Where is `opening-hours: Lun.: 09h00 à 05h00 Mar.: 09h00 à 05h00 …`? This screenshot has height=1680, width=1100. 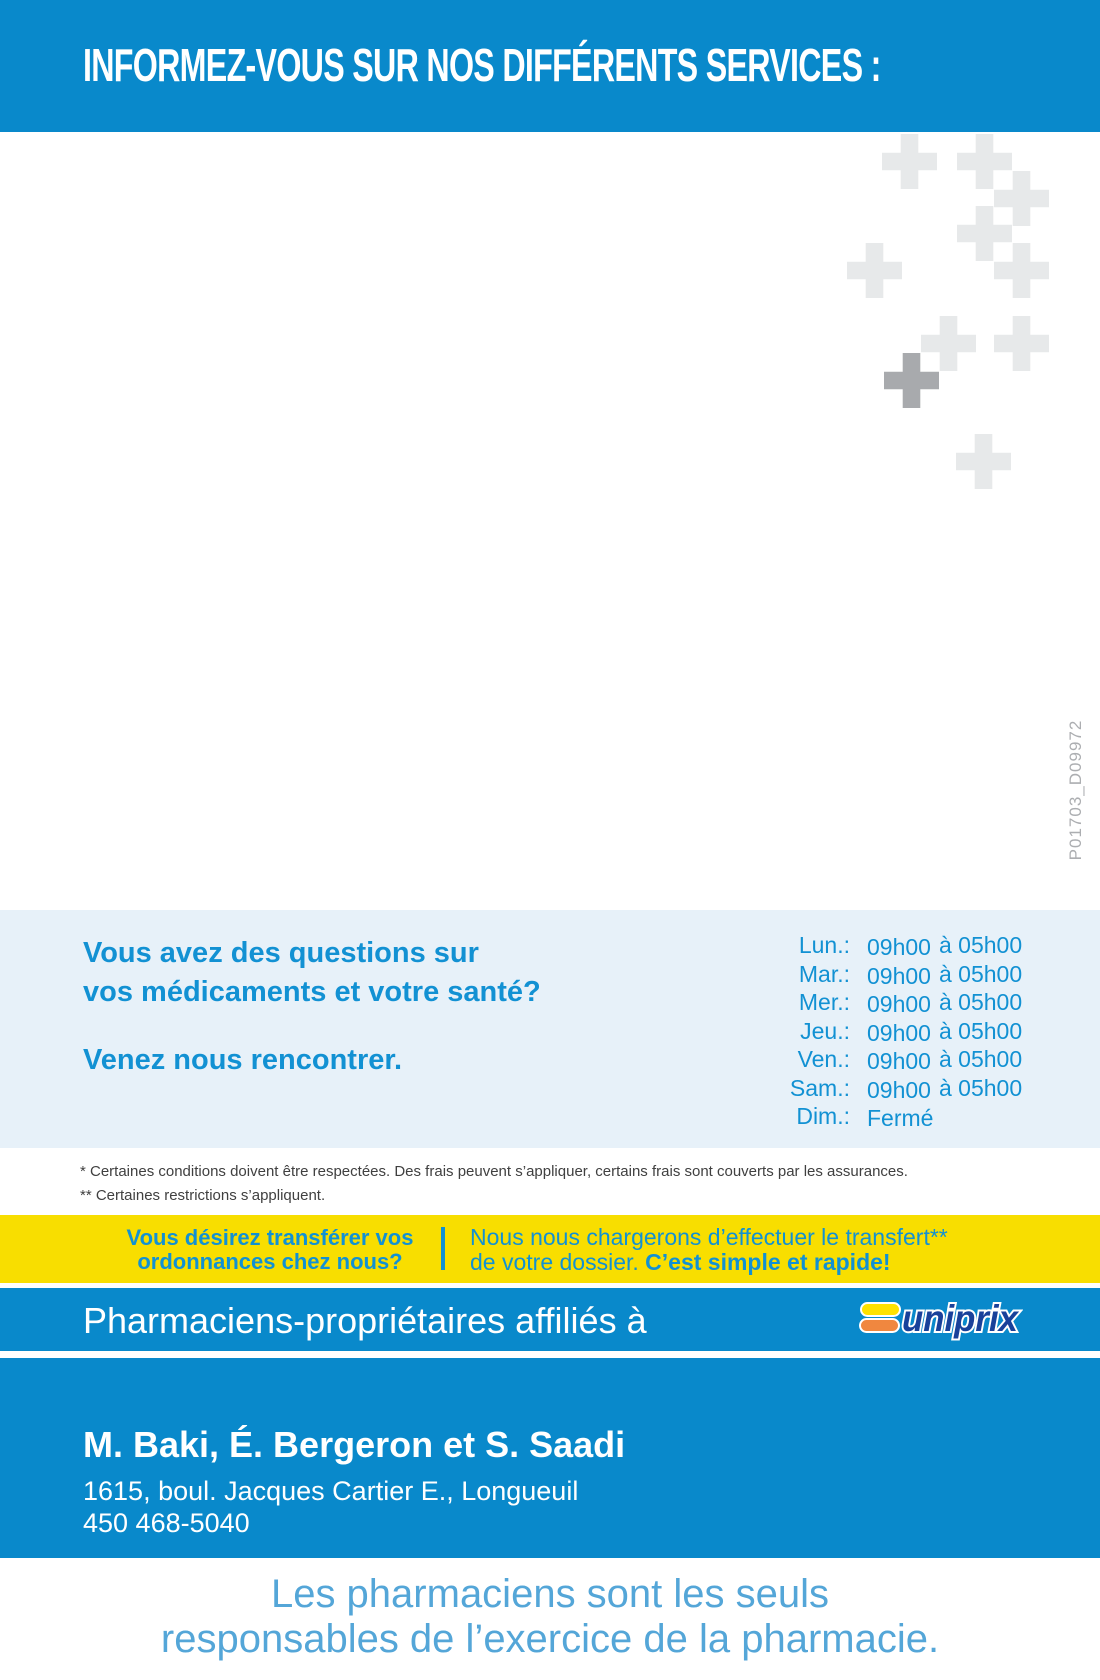
opening-hours: Lun.: 09h00 à 05h00 Mar.: 09h00 à 05h00 … is located at coordinates (881, 1031).